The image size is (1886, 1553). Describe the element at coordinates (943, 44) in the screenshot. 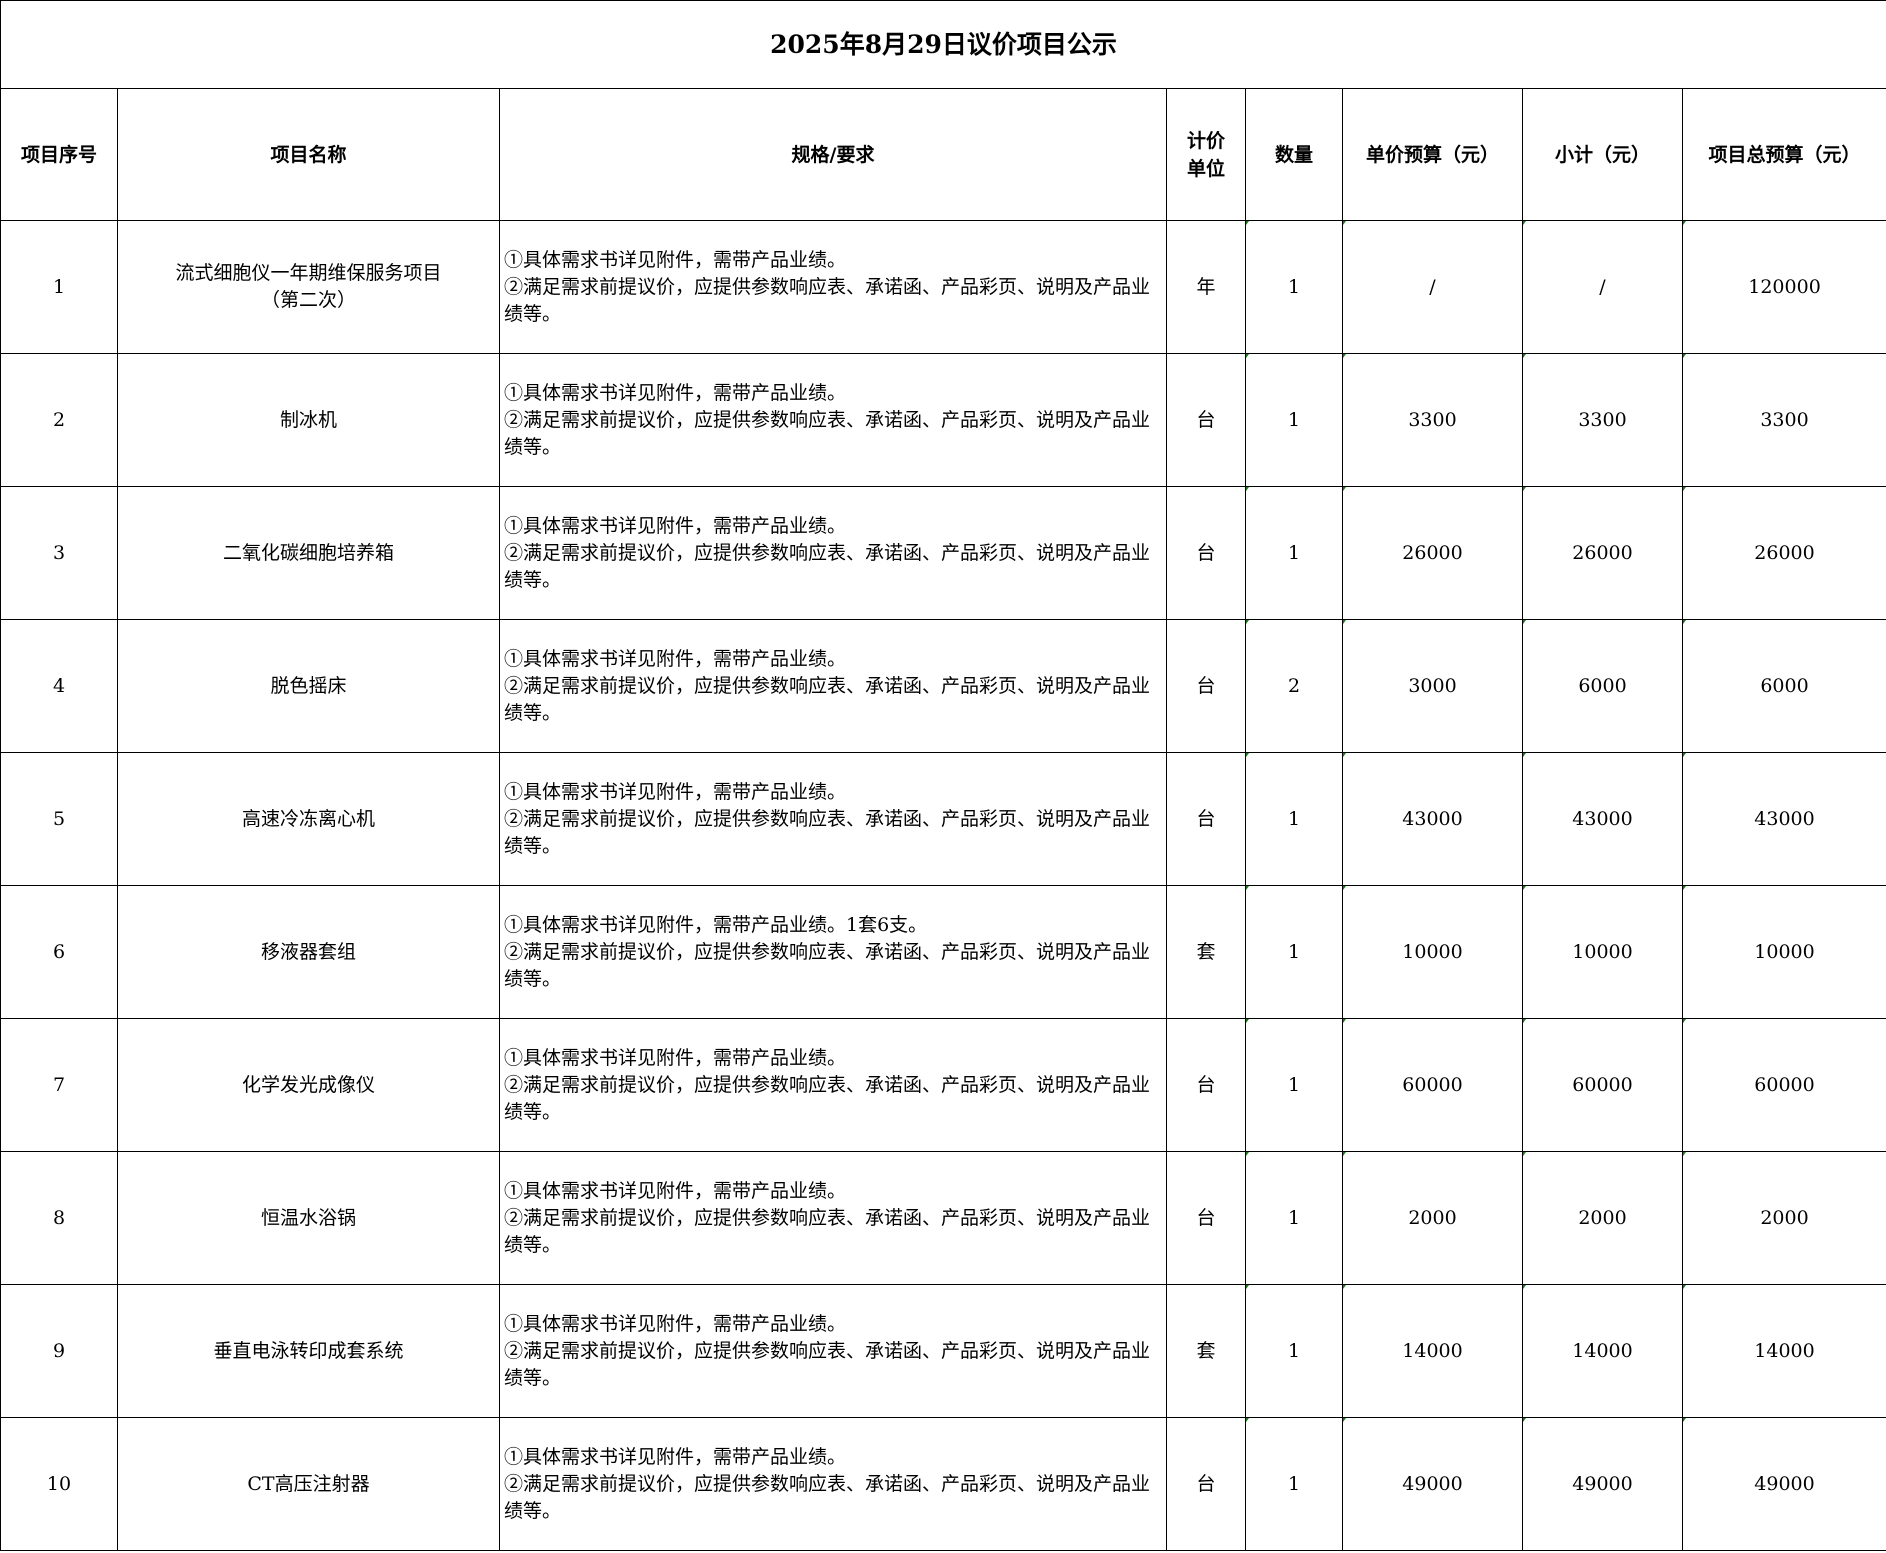

I see `table-title: 2025年8月29日议价项目公示` at that location.